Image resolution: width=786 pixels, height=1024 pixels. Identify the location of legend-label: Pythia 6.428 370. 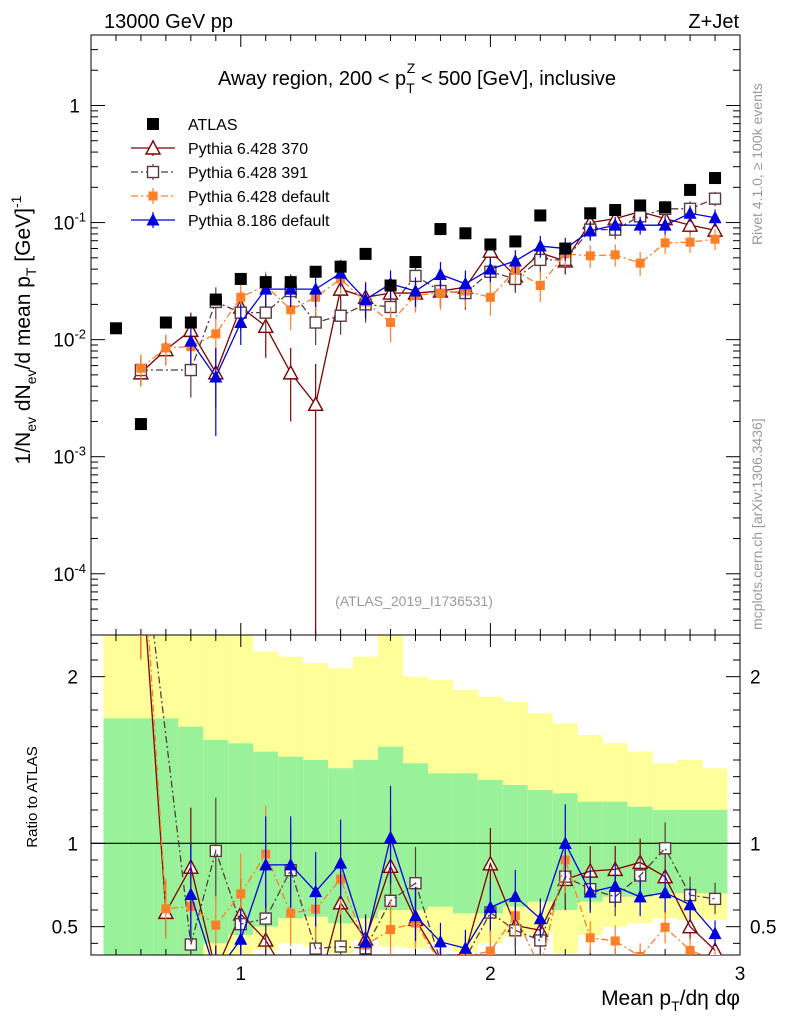
(248, 149).